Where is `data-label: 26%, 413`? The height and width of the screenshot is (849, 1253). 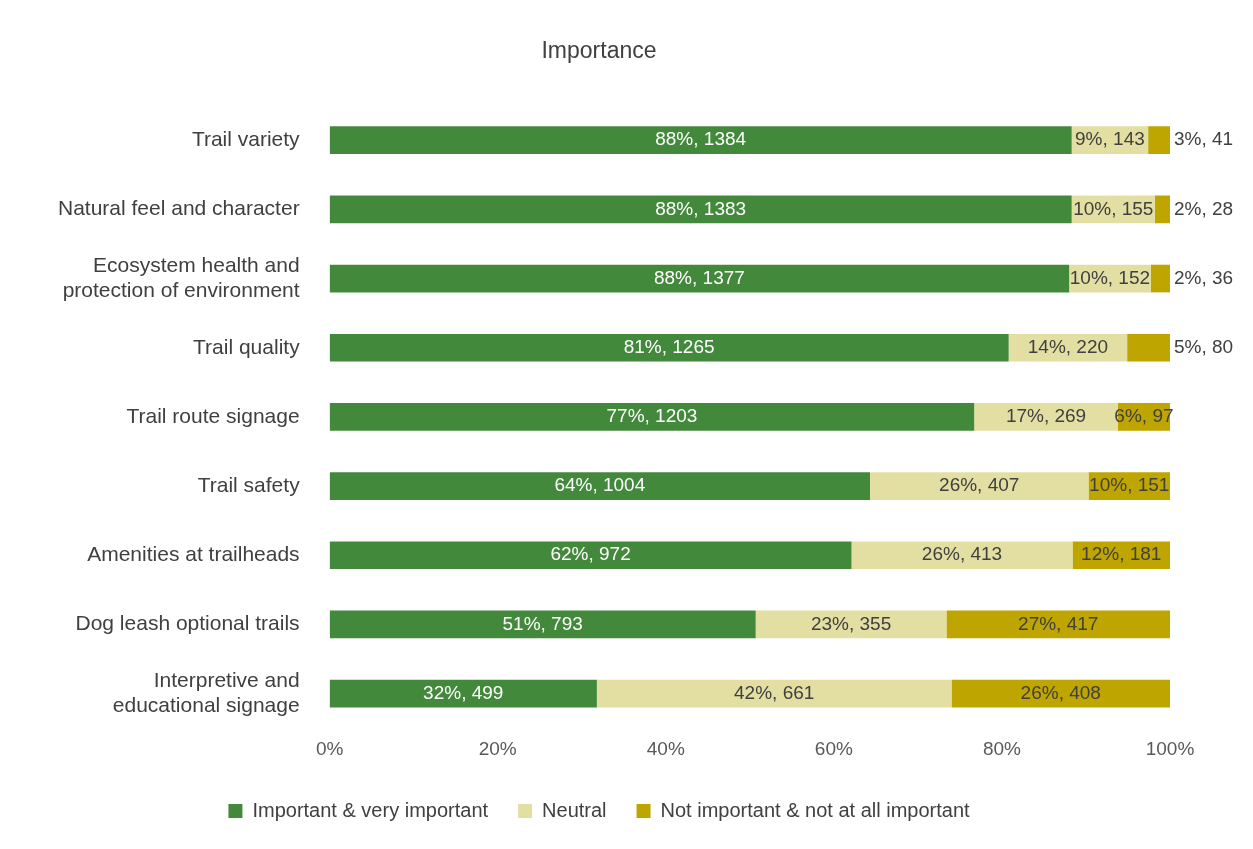 data-label: 26%, 413 is located at coordinates (962, 554).